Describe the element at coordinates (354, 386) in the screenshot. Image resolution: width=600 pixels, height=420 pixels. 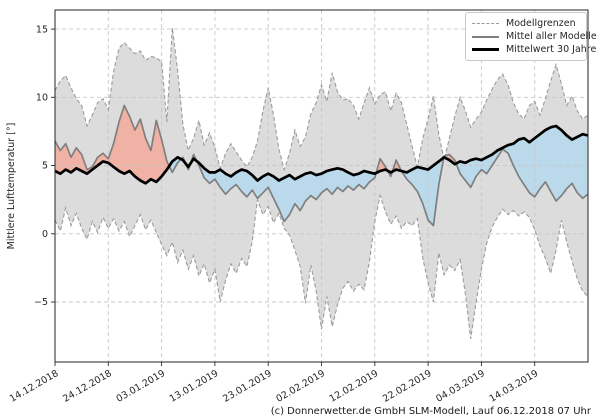
I see `svg-text: 12.02.2019` at that location.